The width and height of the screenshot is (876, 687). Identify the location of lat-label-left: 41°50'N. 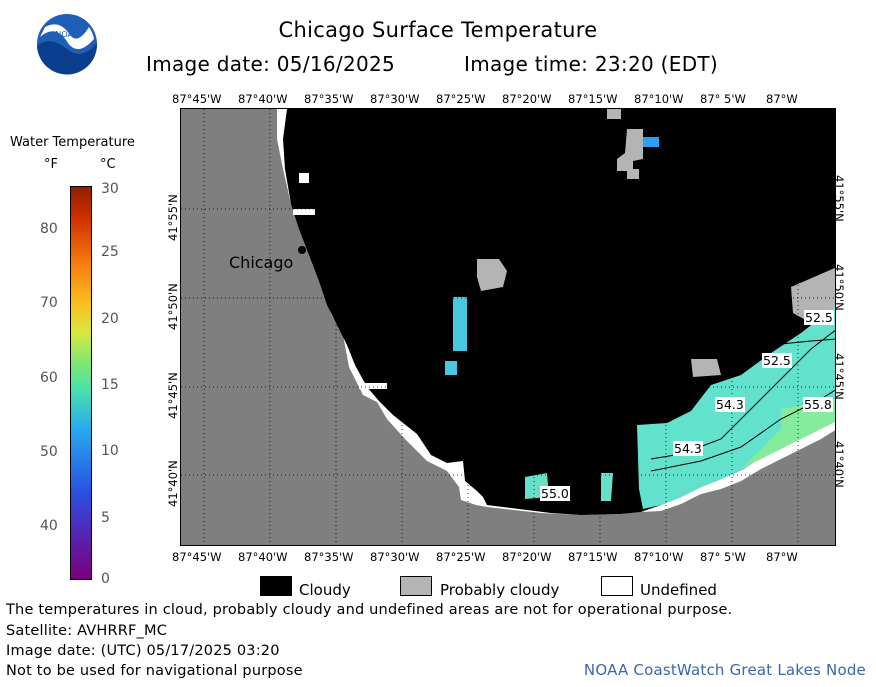
(173, 306).